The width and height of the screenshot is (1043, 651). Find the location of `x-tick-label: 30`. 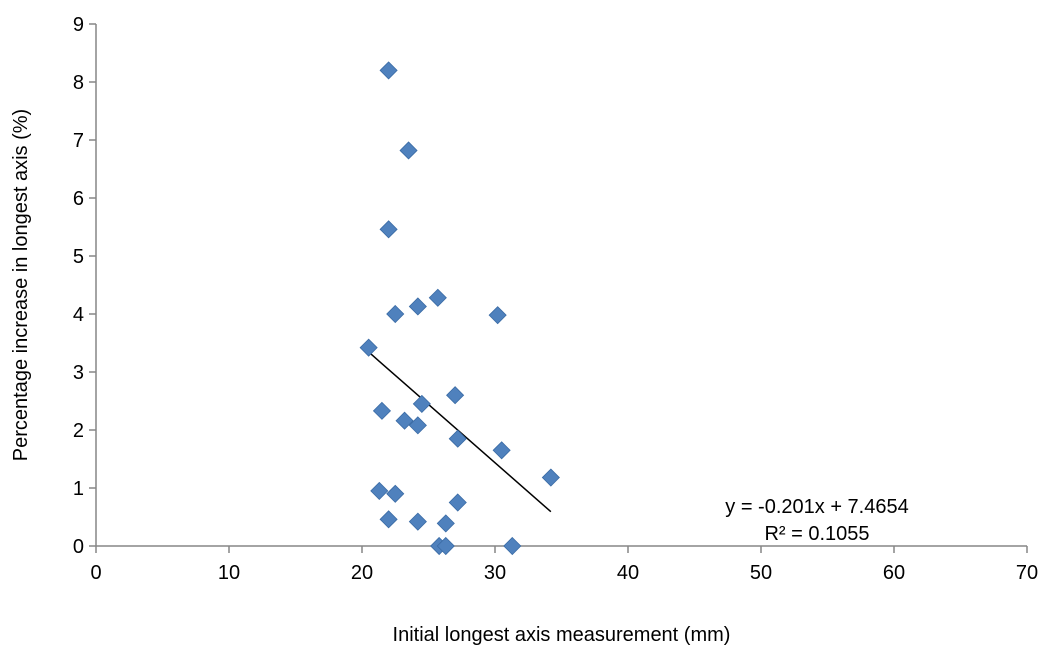

x-tick-label: 30 is located at coordinates (495, 573).